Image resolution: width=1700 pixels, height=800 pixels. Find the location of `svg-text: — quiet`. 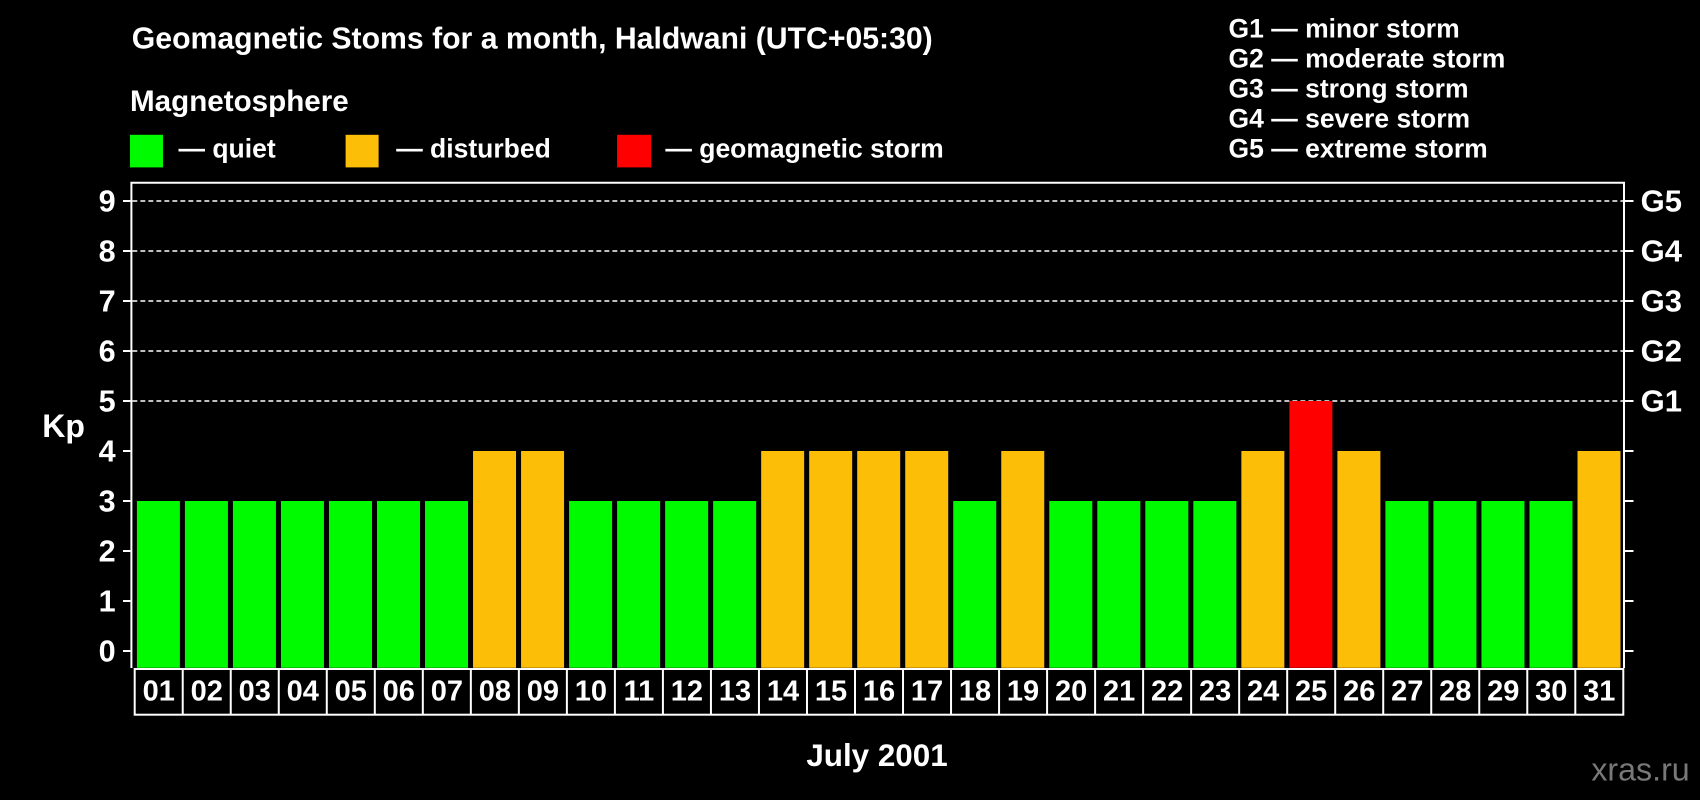

svg-text: — quiet is located at coordinates (227, 149).